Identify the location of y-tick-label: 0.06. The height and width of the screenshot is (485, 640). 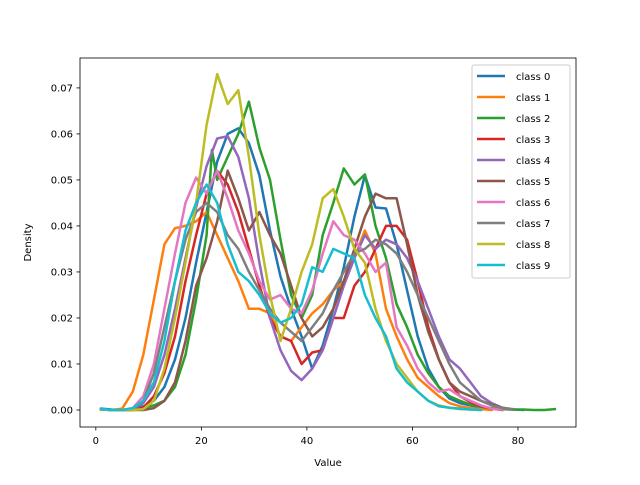
(62, 134).